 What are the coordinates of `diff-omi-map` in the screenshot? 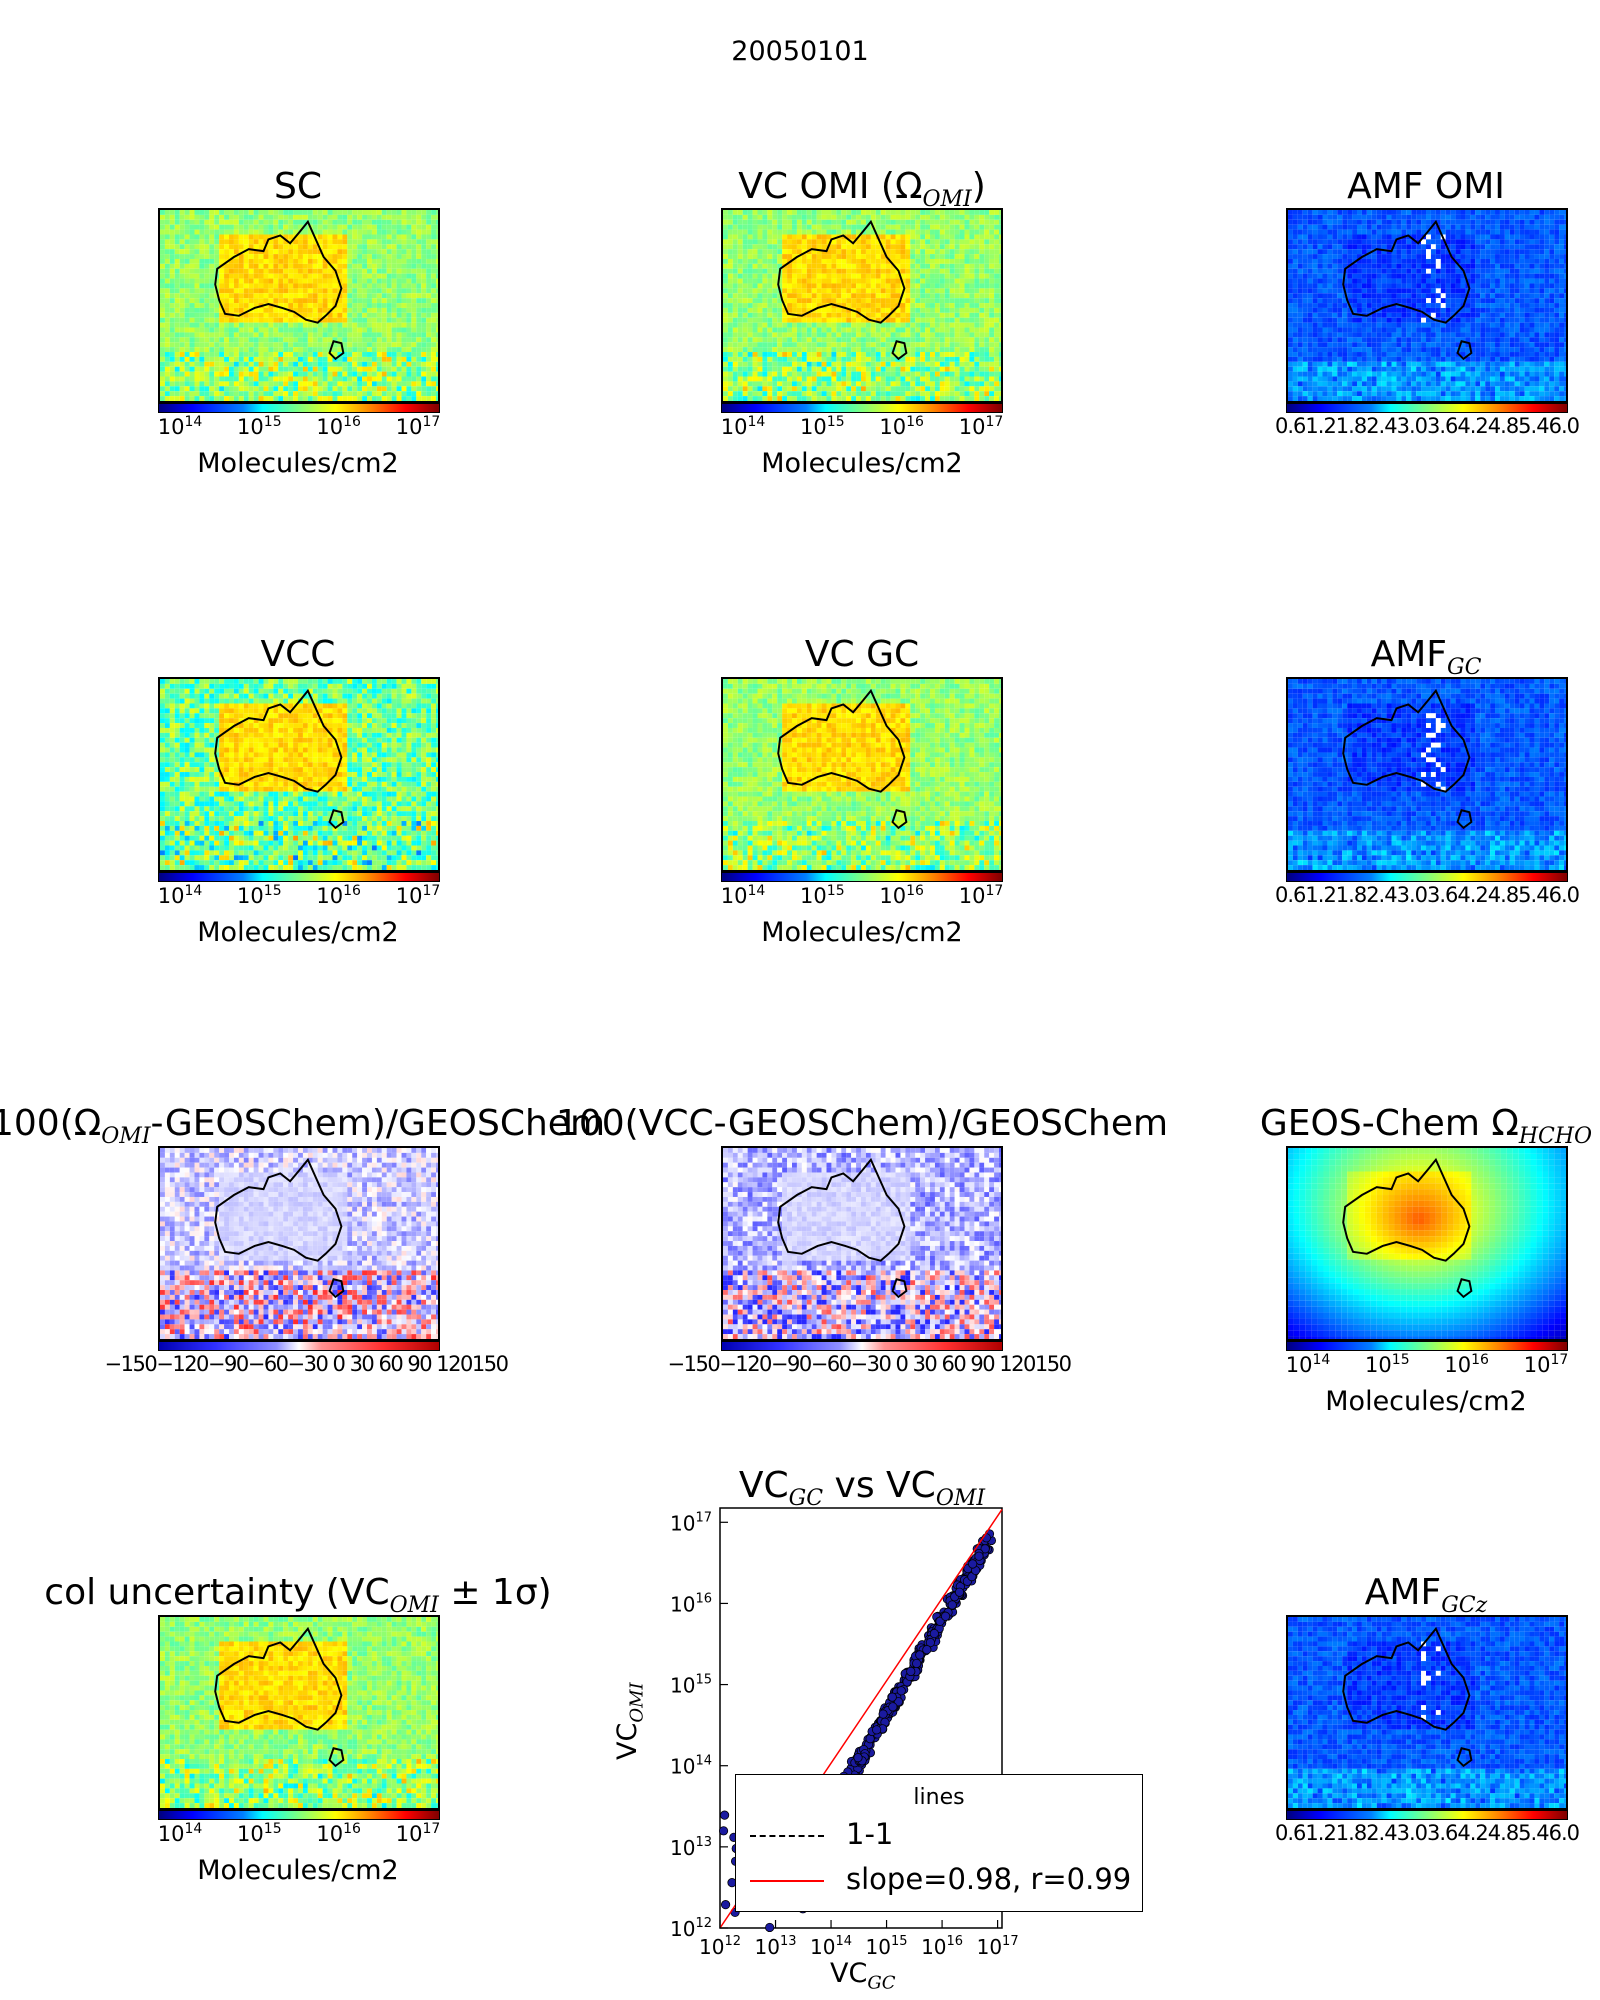 It's located at (299, 1243).